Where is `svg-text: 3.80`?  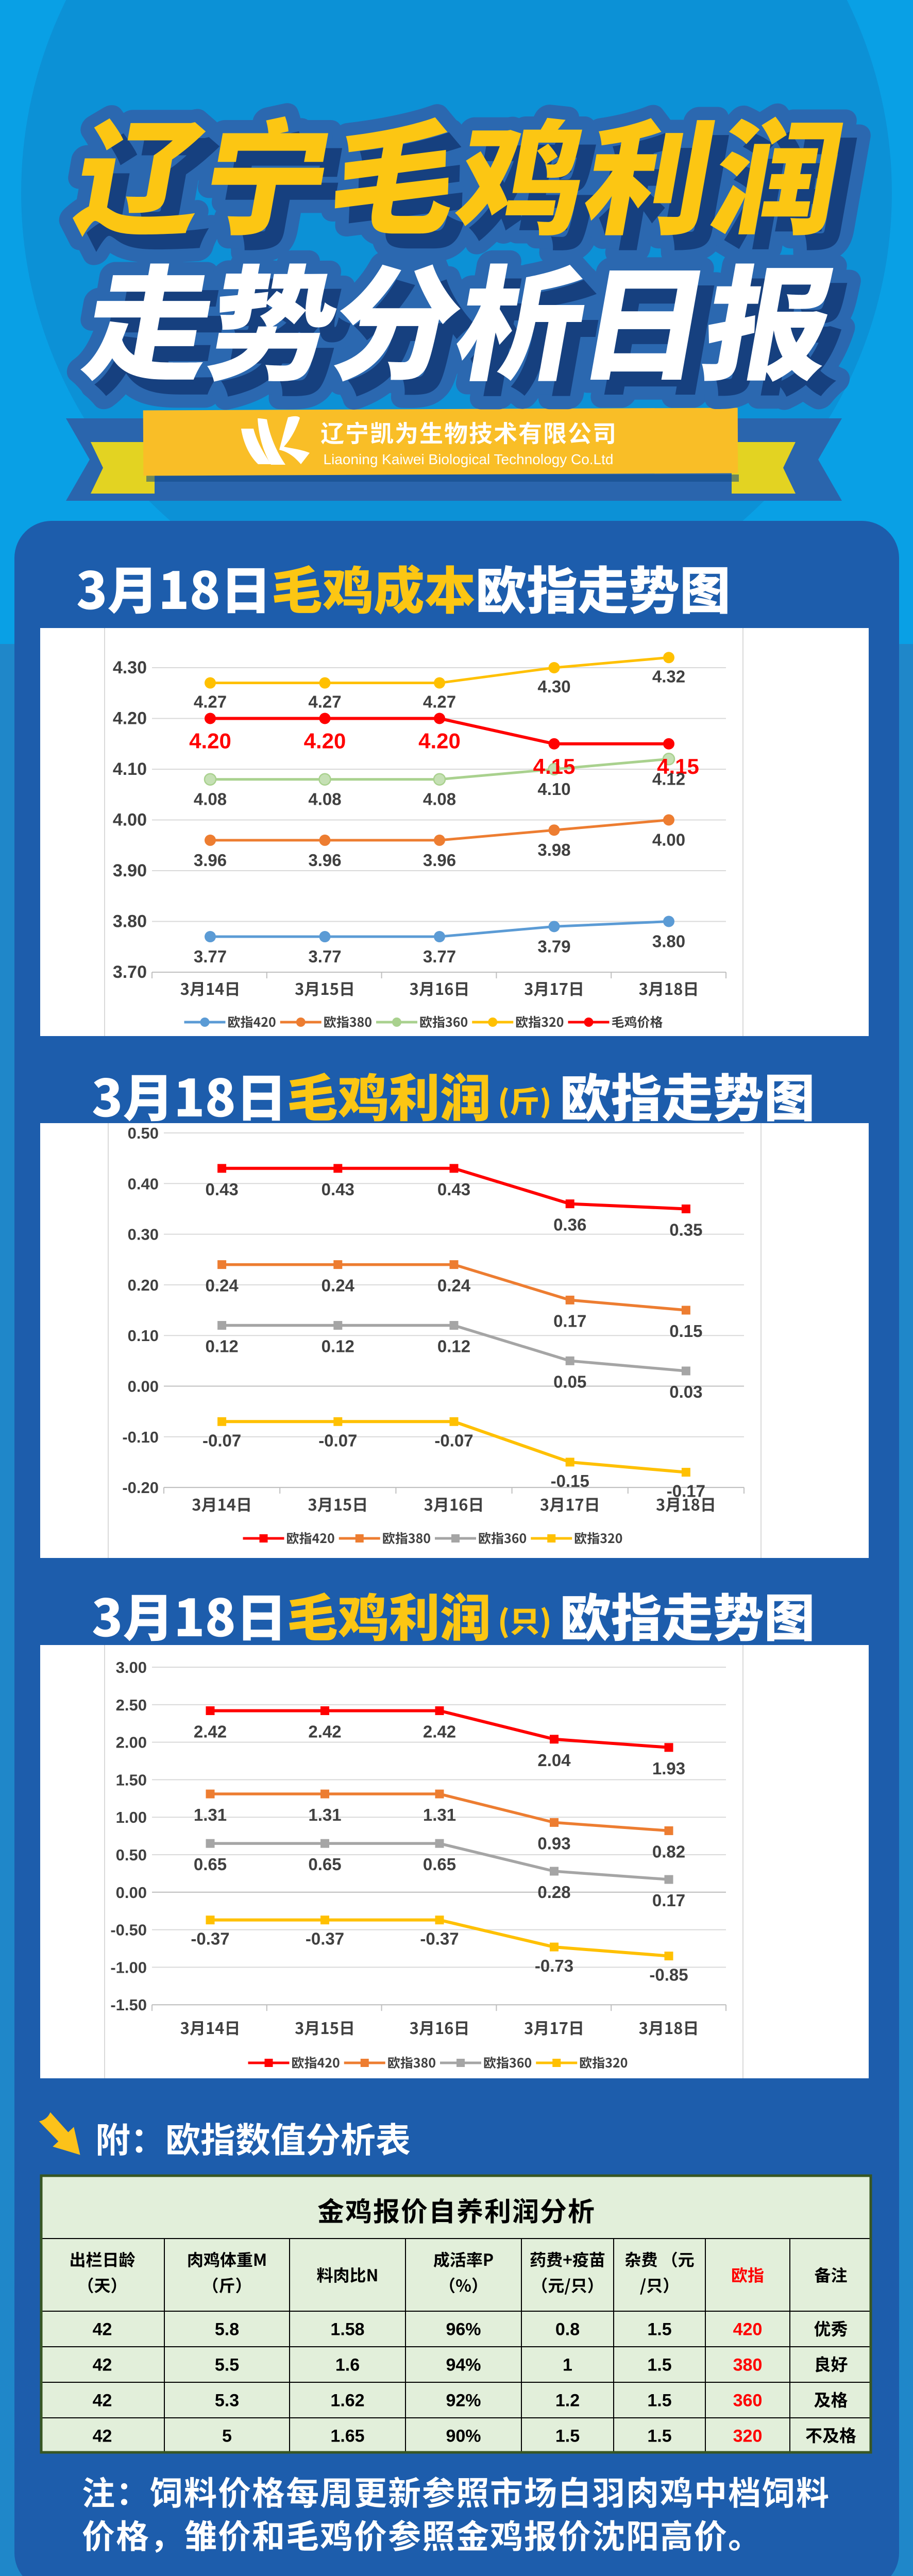
svg-text: 3.80 is located at coordinates (130, 921).